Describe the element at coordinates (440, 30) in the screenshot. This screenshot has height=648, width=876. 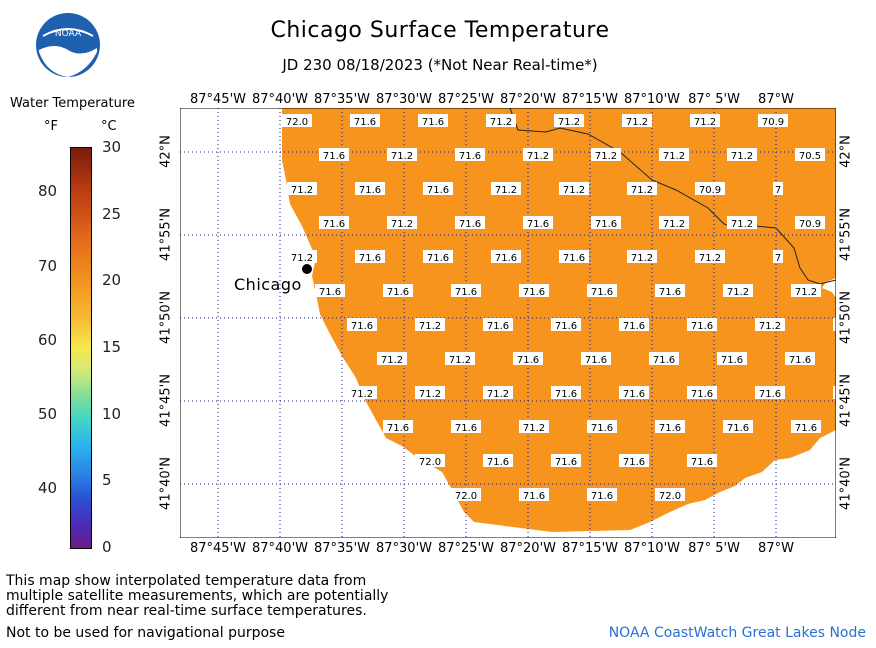
I see `map-title: Chicago Surface Temperature` at that location.